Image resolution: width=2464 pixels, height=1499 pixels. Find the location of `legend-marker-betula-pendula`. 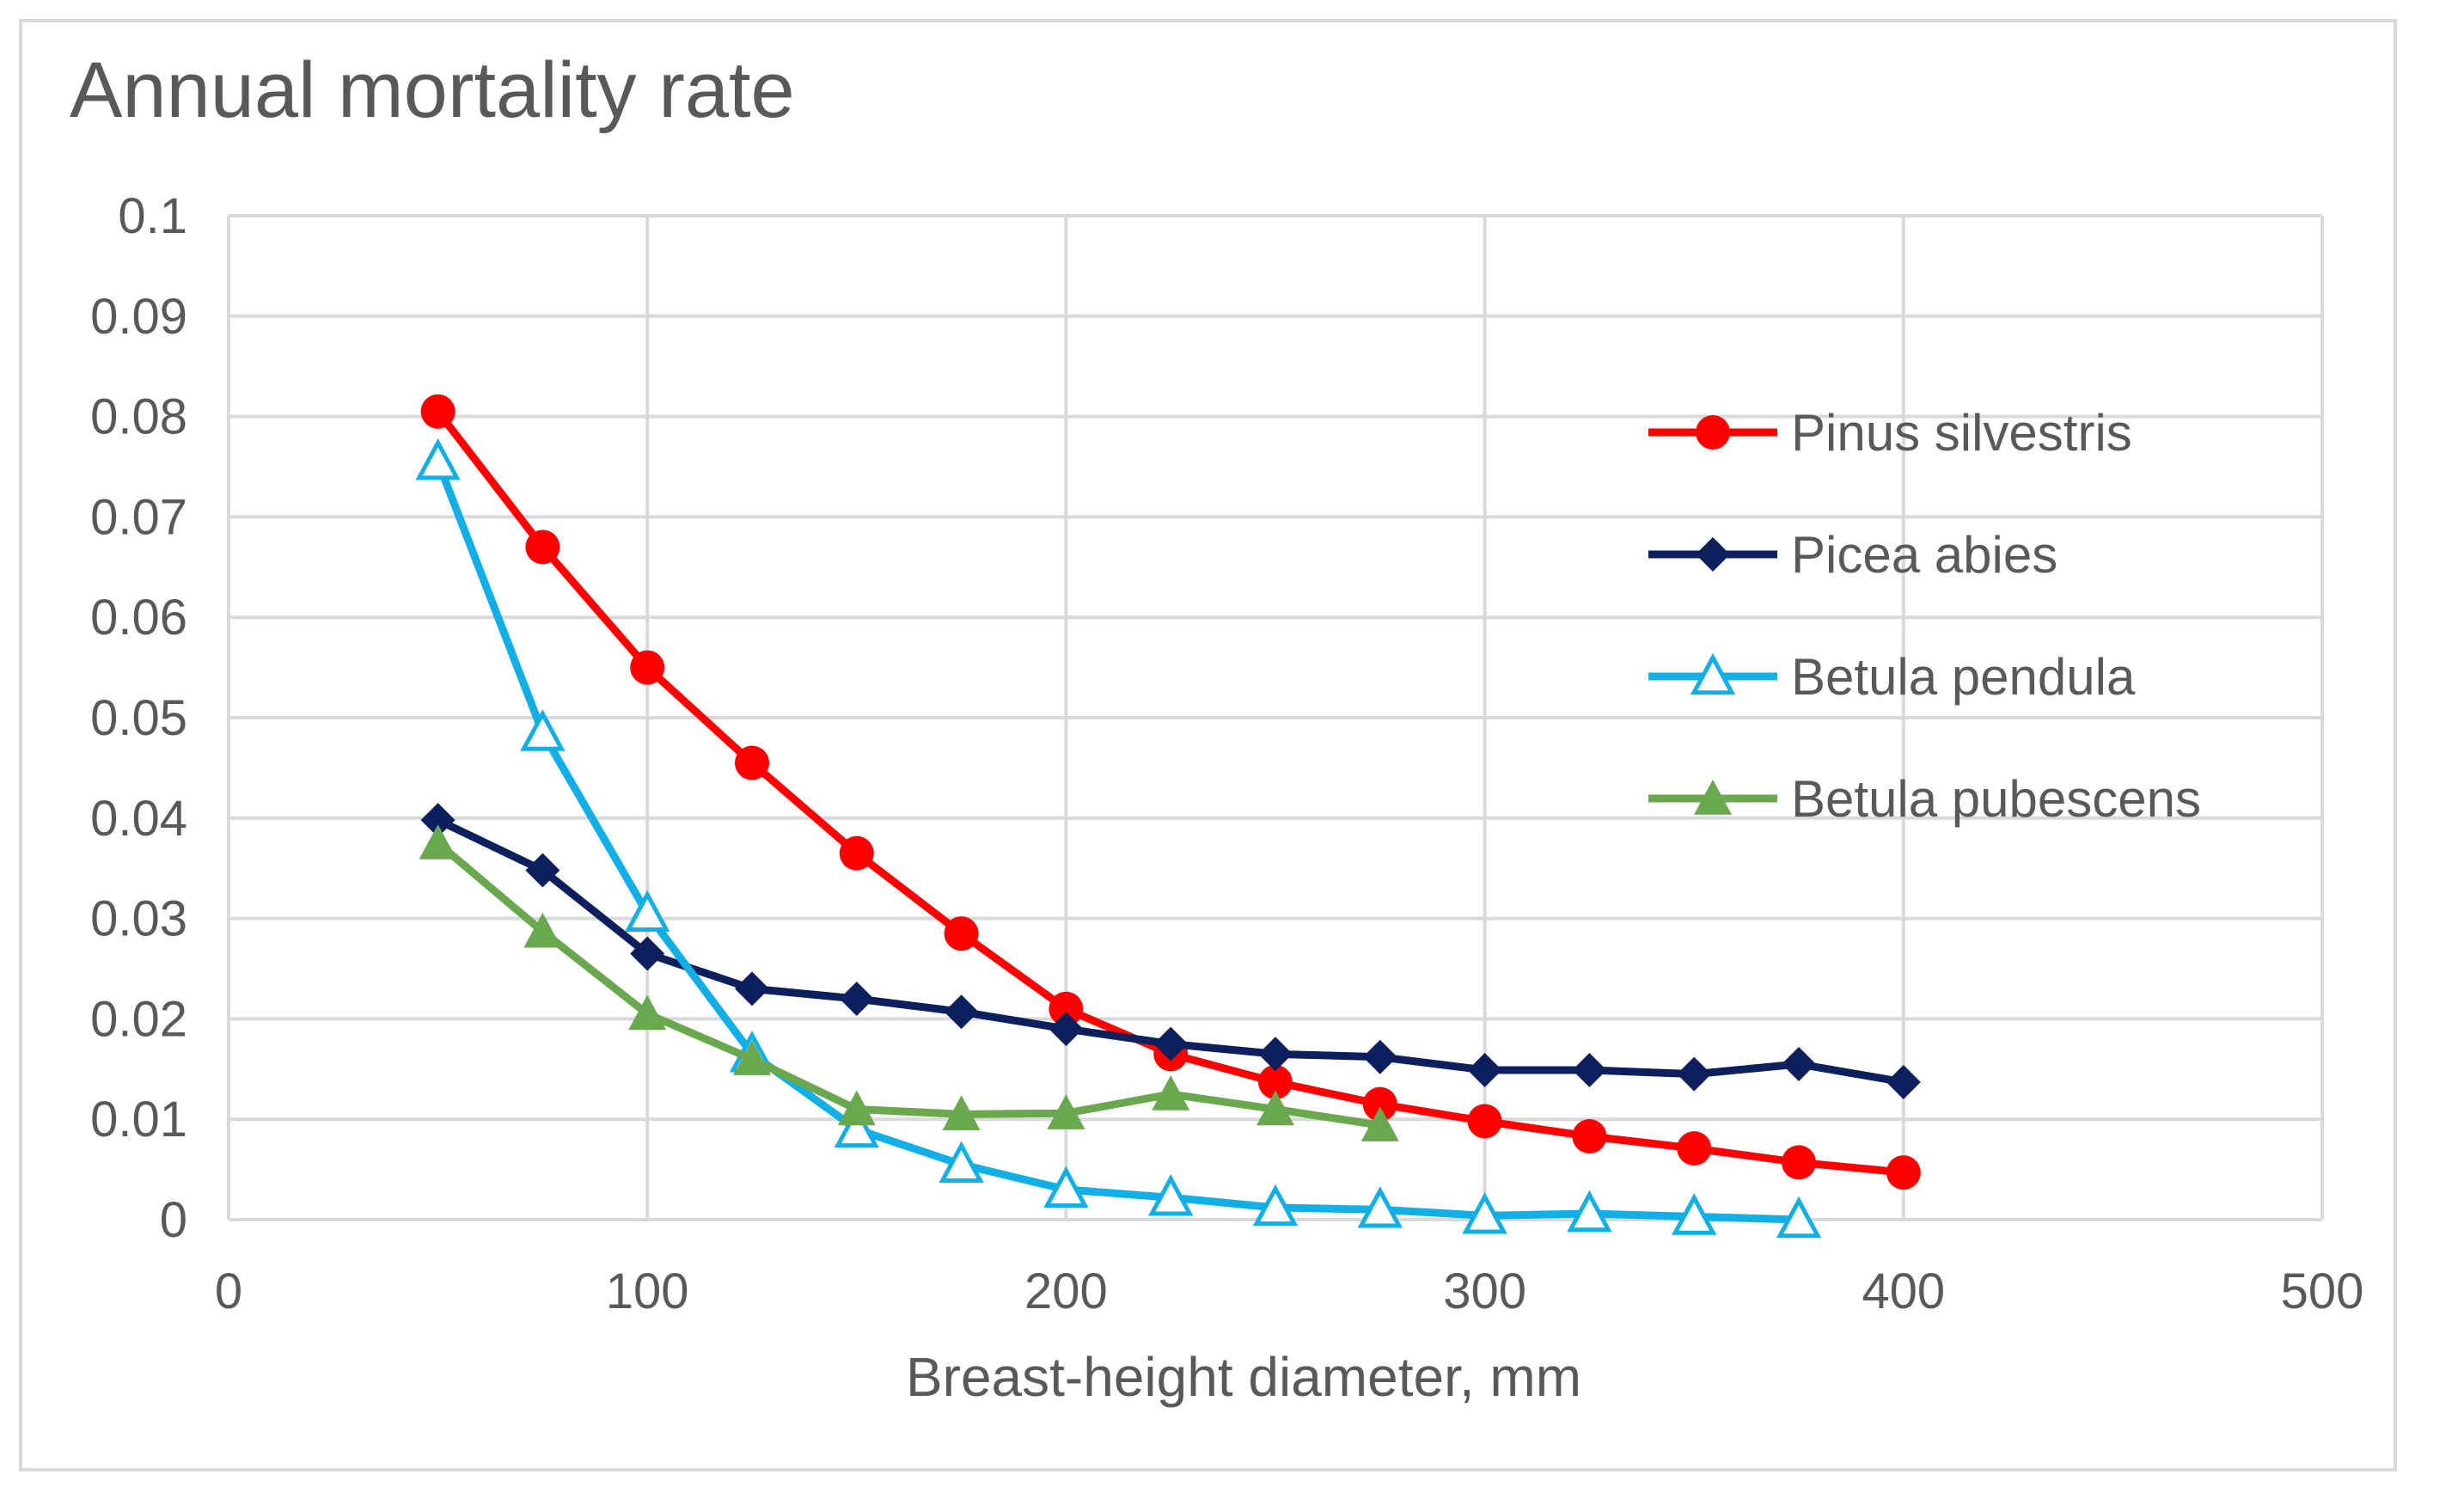

legend-marker-betula-pendula is located at coordinates (1713, 673).